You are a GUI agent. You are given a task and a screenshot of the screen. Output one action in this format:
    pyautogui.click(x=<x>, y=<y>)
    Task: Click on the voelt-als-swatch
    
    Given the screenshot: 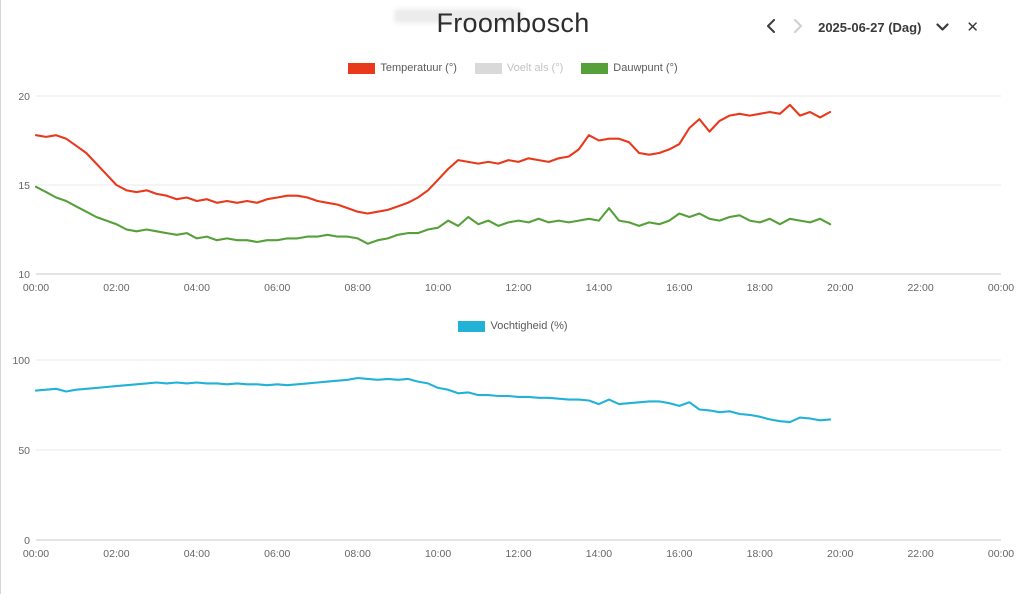 What is the action you would take?
    pyautogui.click(x=488, y=68)
    